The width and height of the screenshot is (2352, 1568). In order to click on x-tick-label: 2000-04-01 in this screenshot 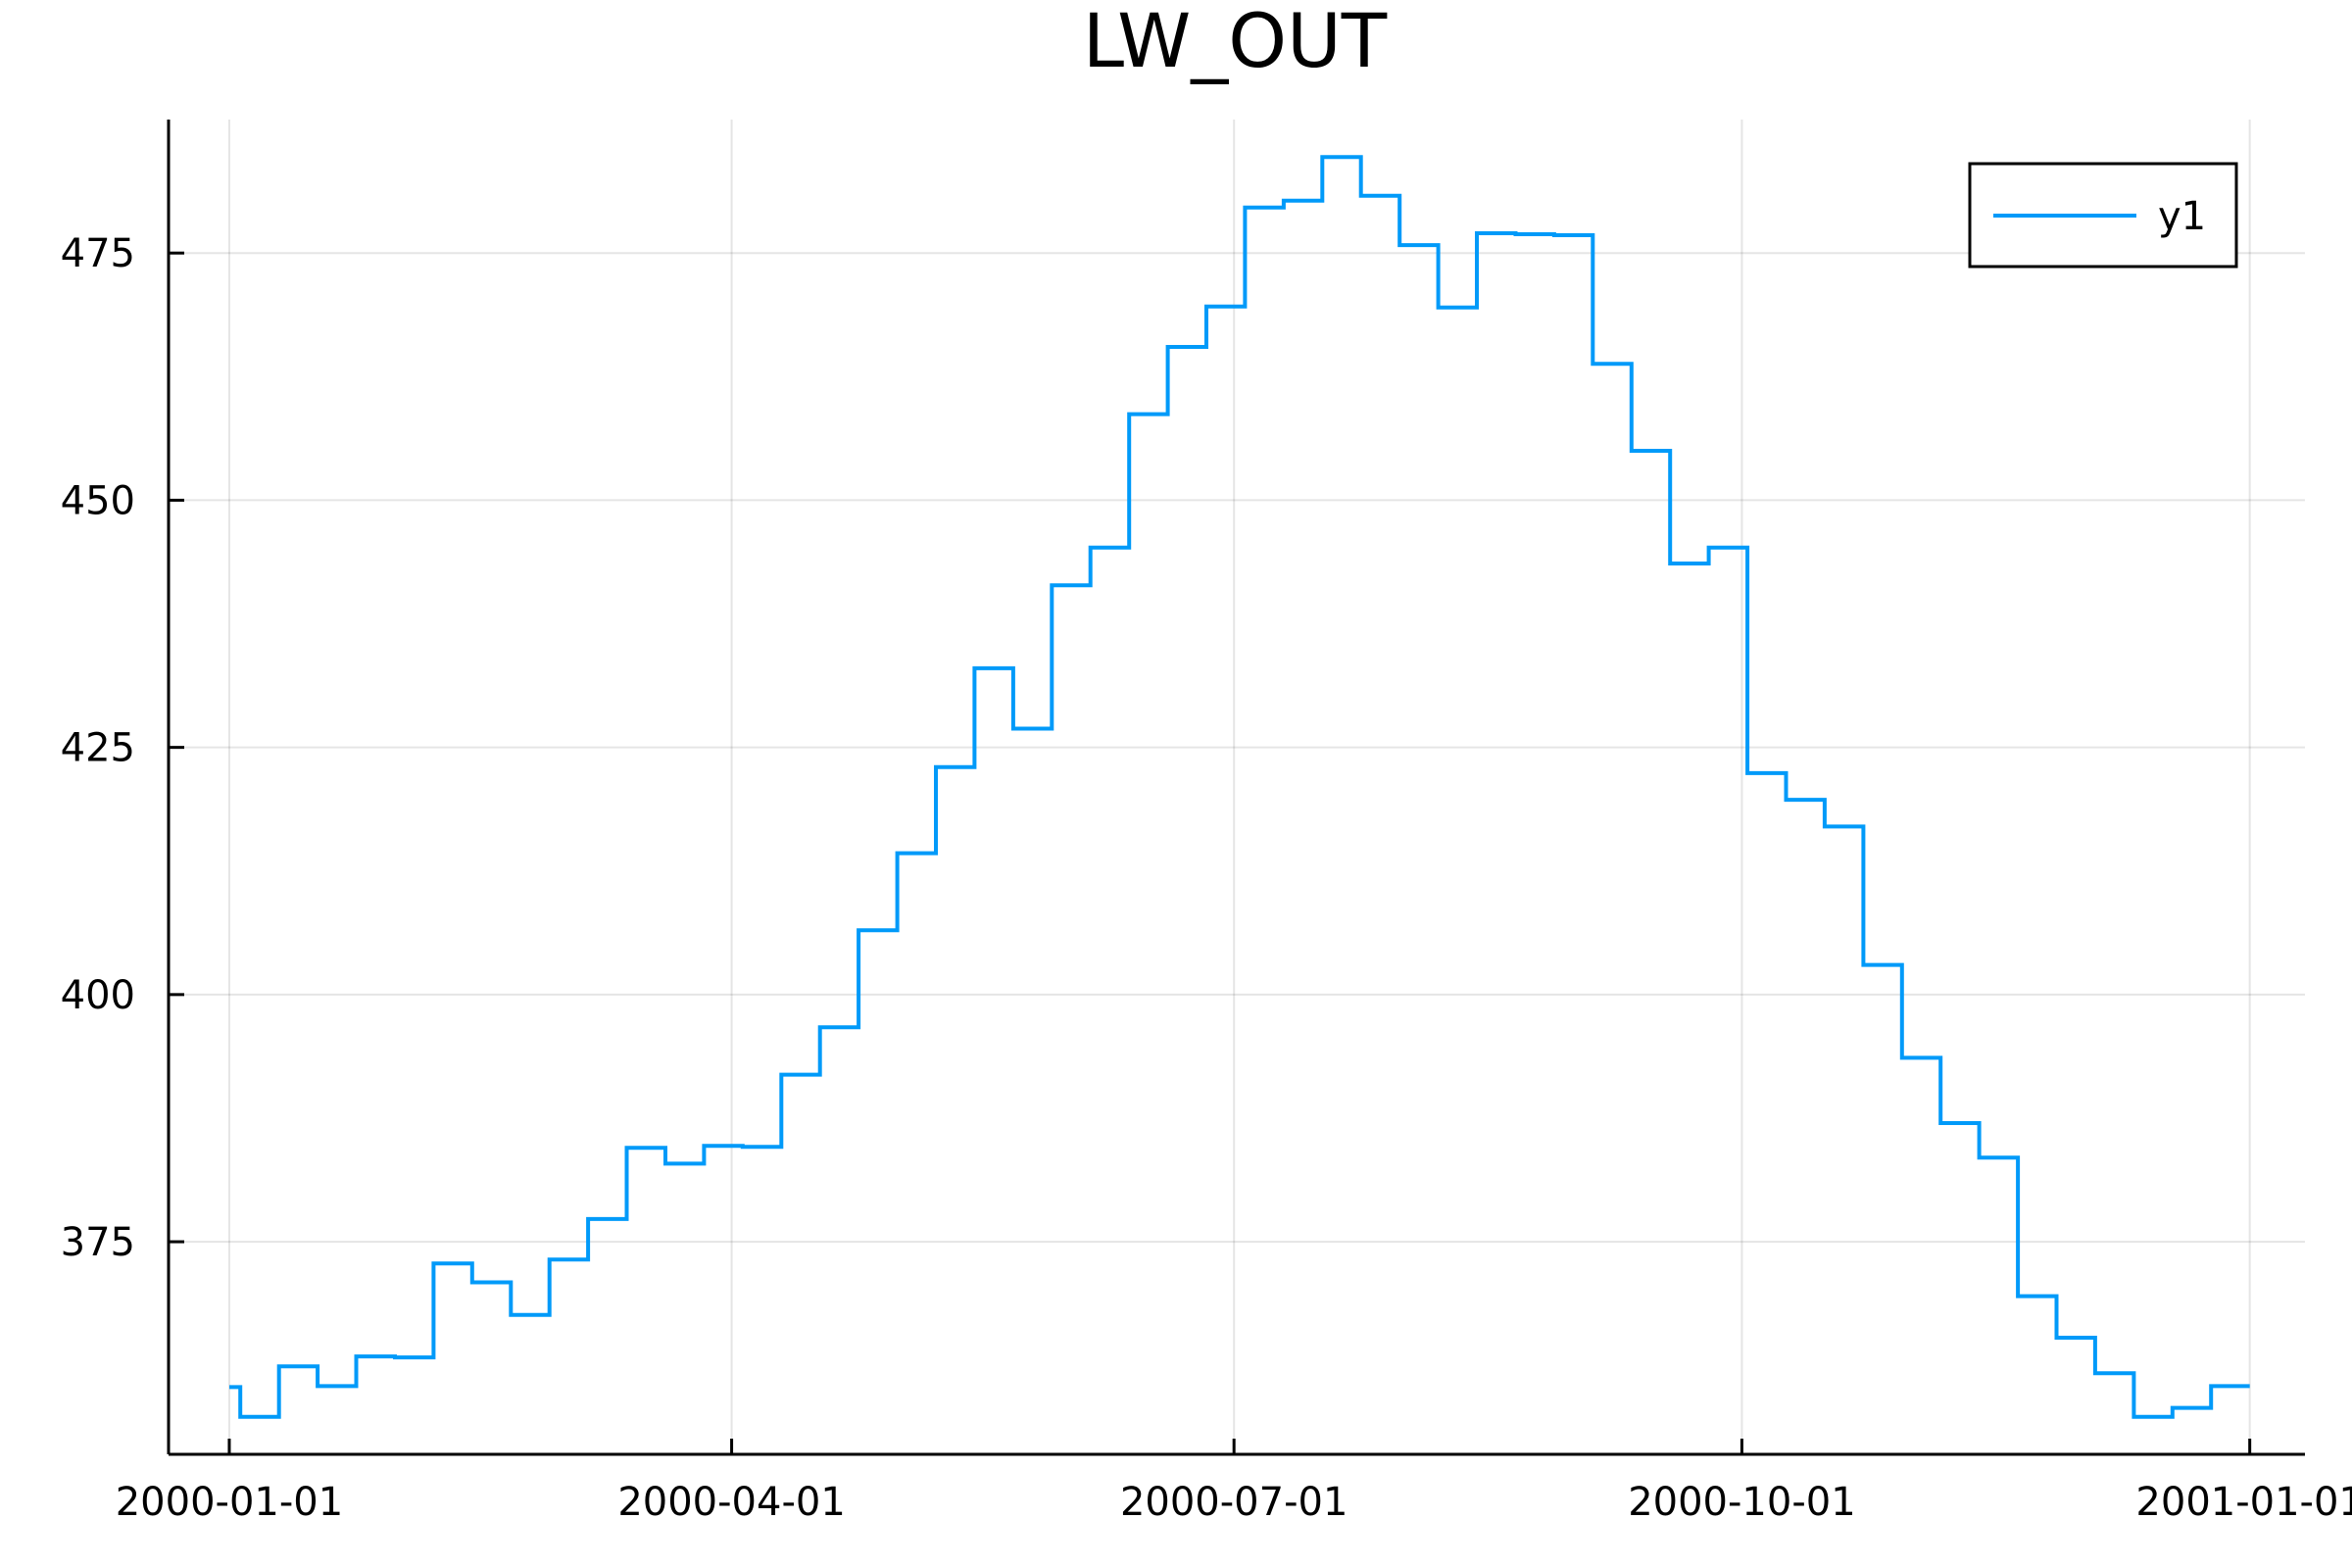, I will do `click(731, 1502)`.